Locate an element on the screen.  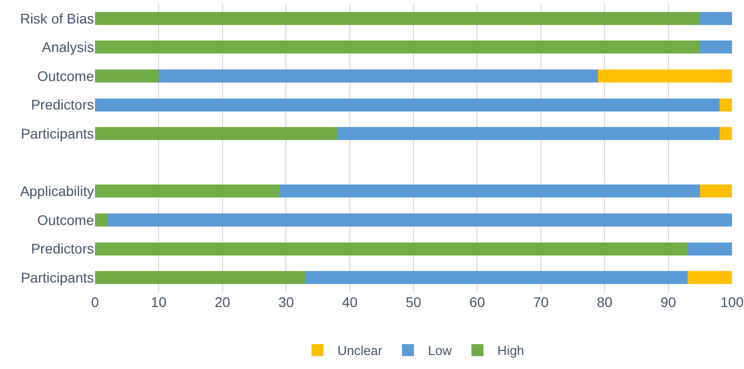
x-tick-label: 10 is located at coordinates (158, 302).